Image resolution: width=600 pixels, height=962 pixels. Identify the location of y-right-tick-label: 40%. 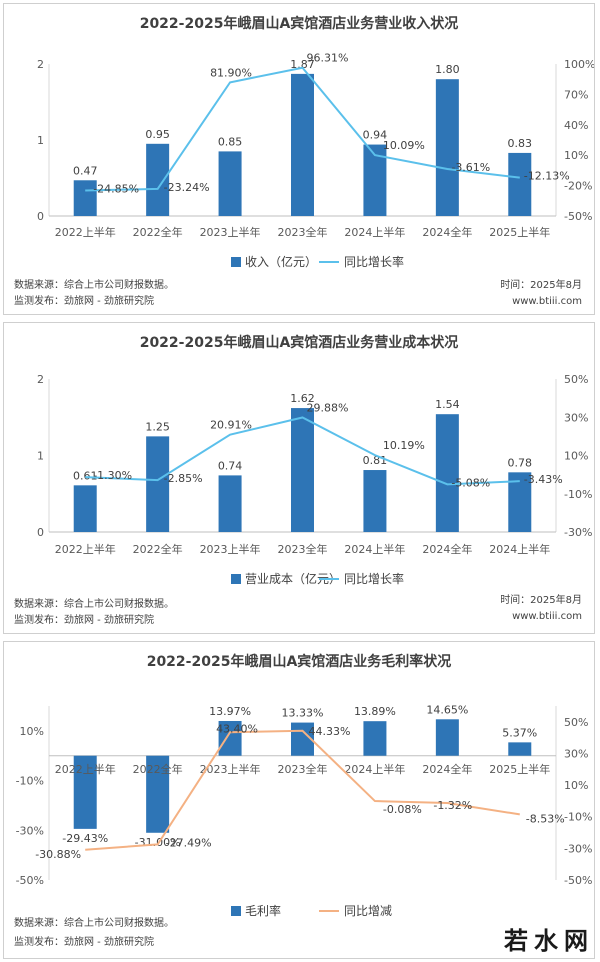
(576, 125).